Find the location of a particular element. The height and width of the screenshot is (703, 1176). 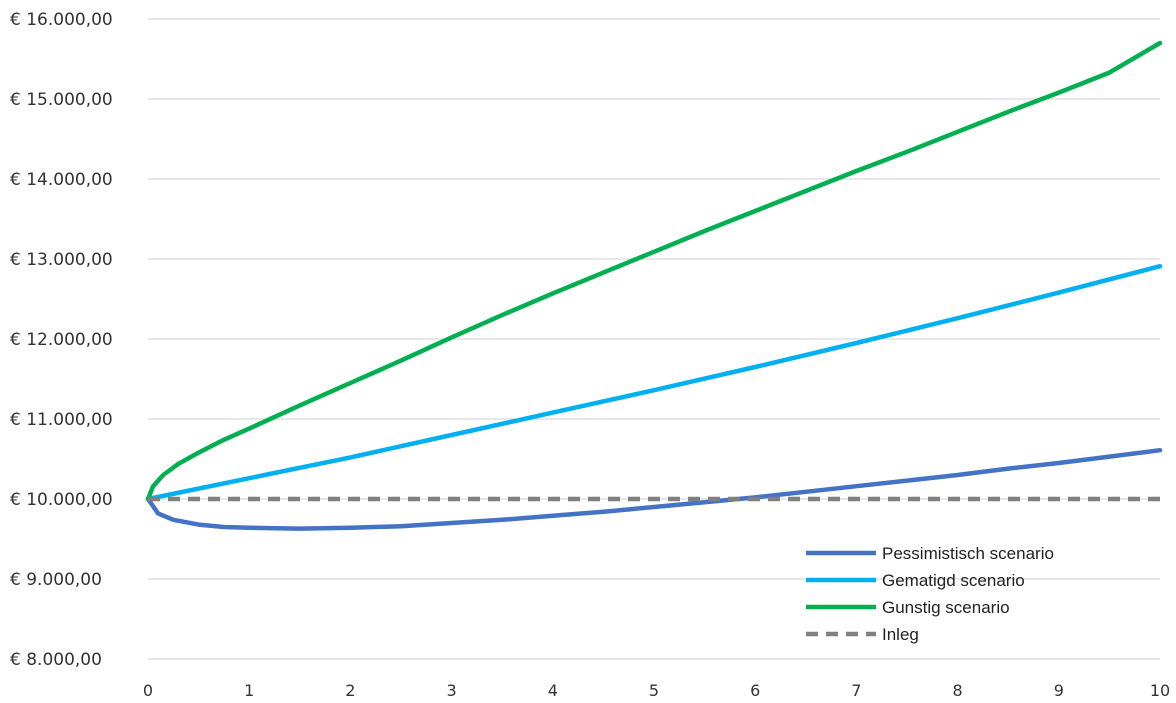

y-tick-label: € 12.000,00 is located at coordinates (61, 340).